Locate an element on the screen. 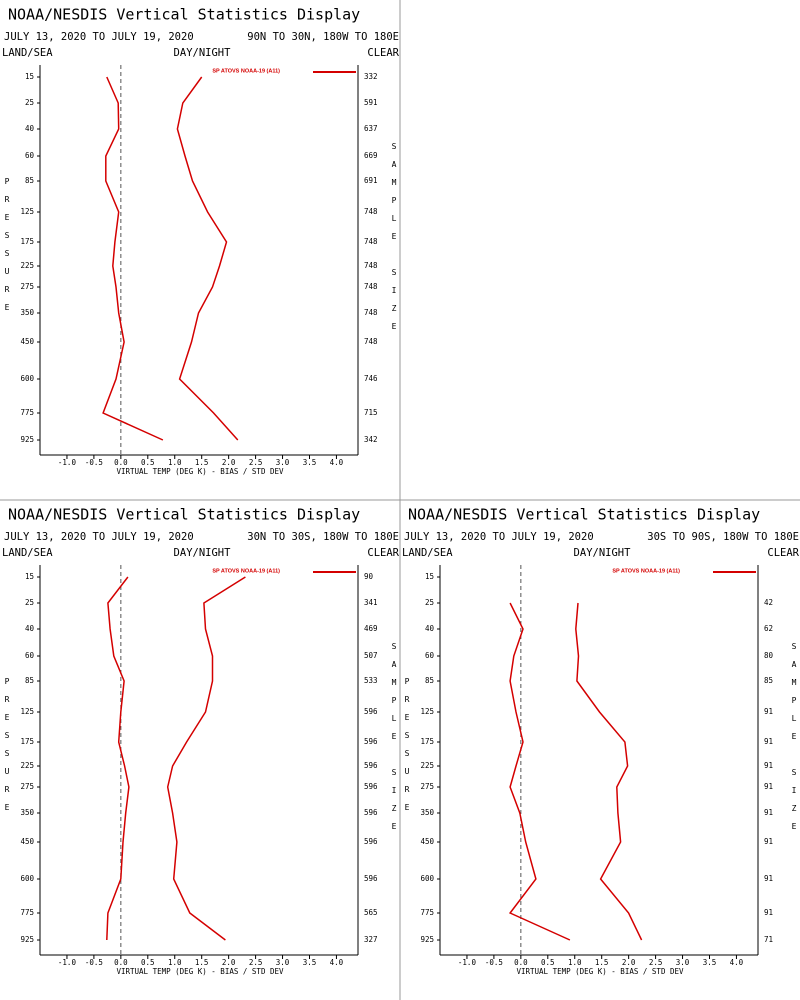 Image resolution: width=800 pixels, height=1000 pixels. sample-size: 715 is located at coordinates (371, 412).